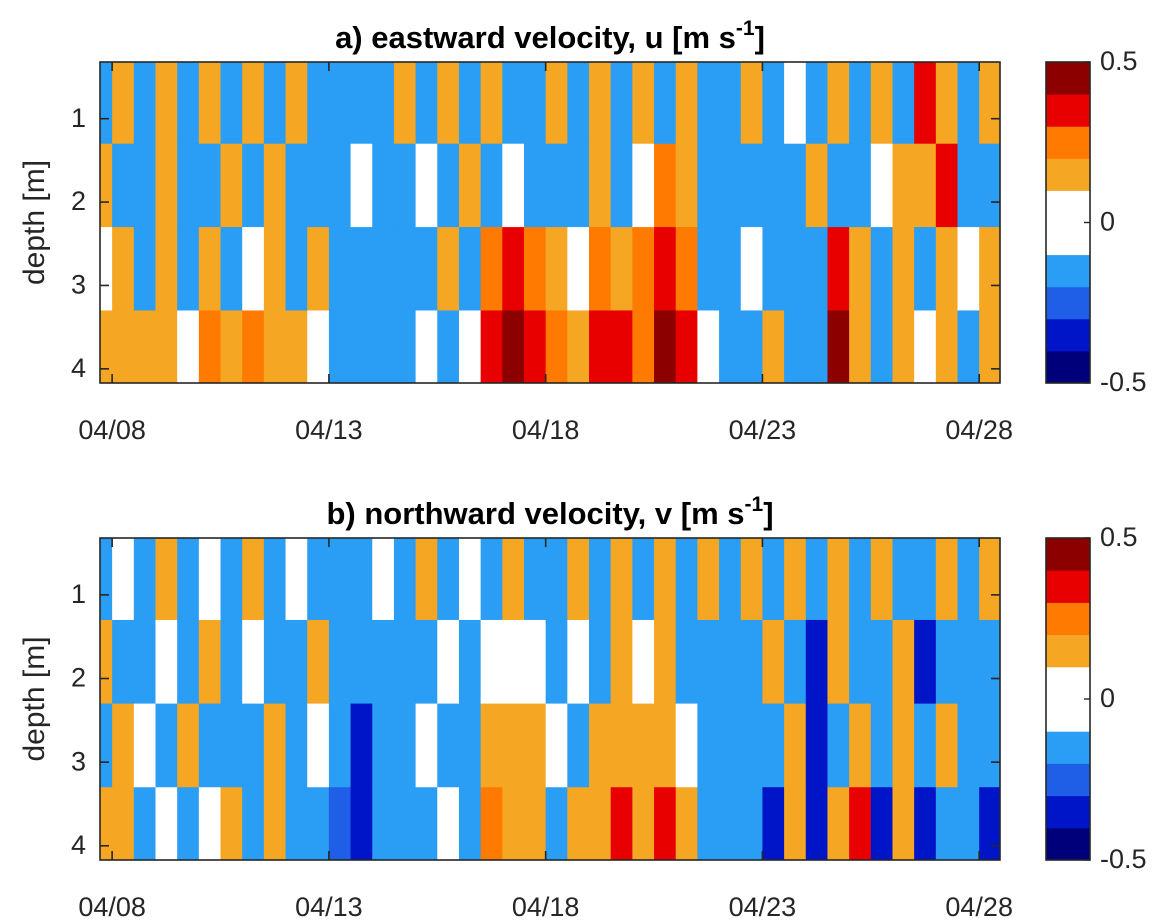 This screenshot has width=1170, height=924. I want to click on colorbar-tick-label: 0, so click(1107, 698).